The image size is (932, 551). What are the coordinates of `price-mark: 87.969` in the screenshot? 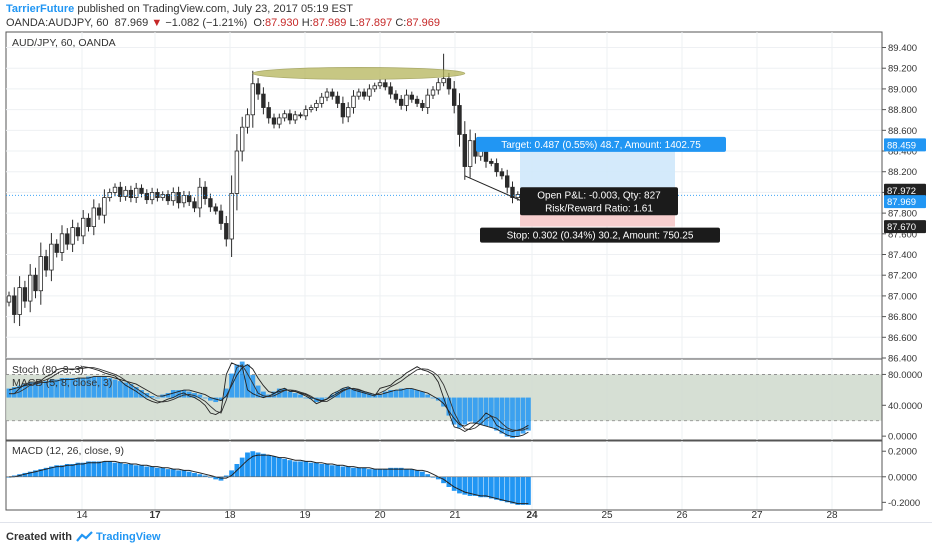 It's located at (905, 202).